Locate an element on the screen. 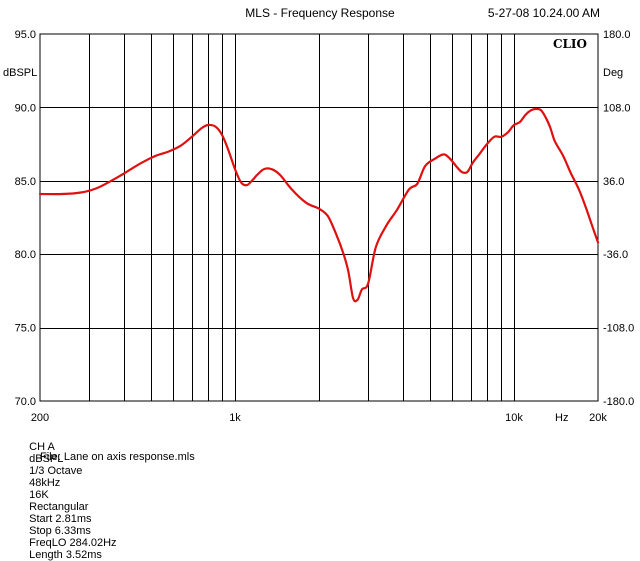  x-tick-label: 200 is located at coordinates (40, 418).